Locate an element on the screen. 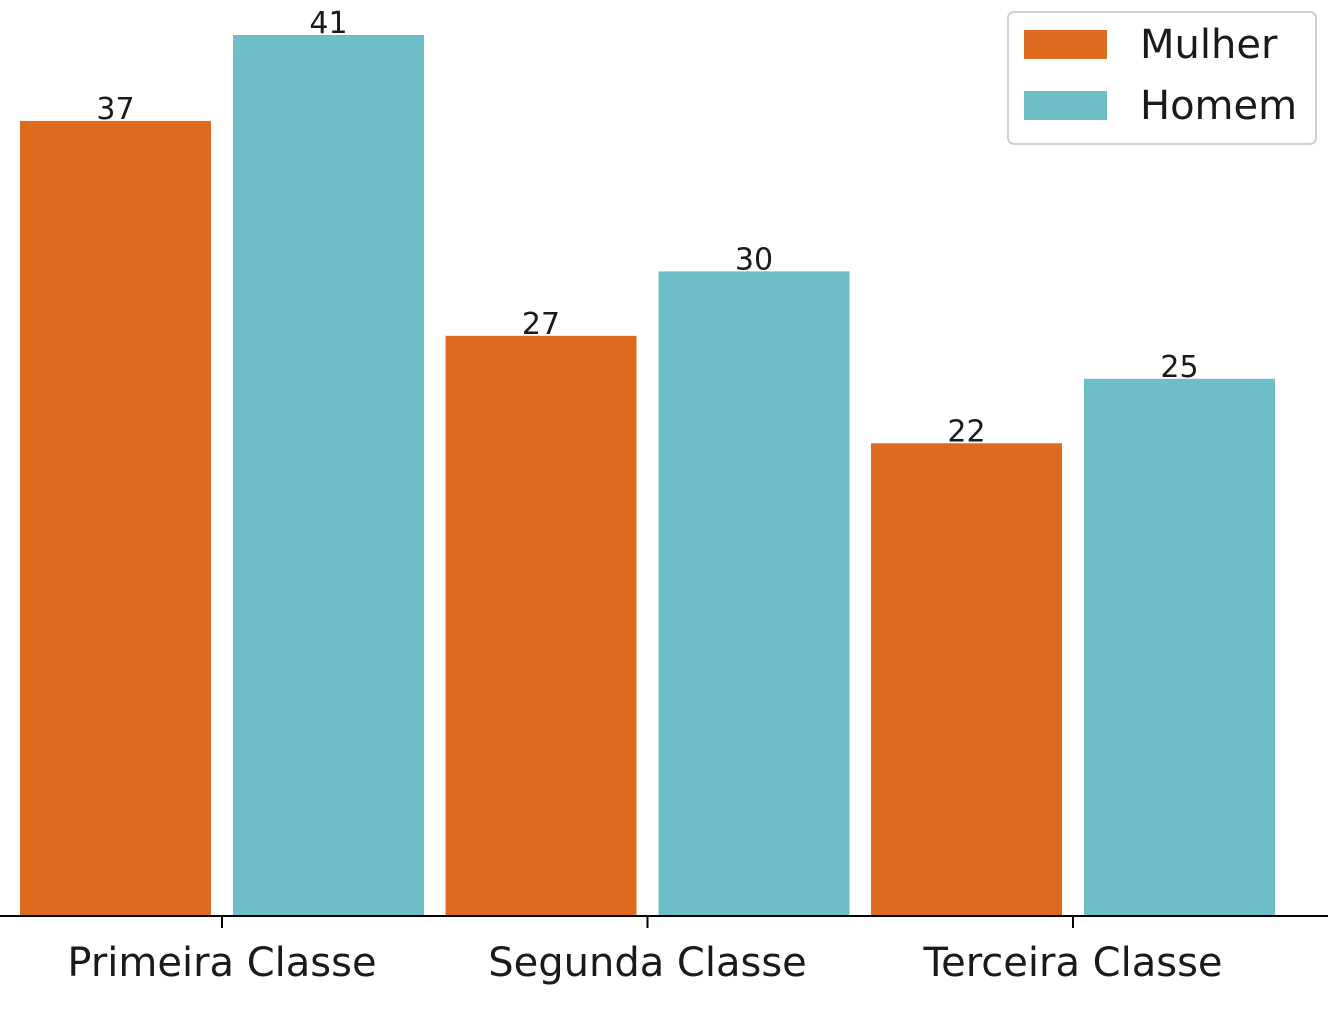  data-label-homem-1: 41 is located at coordinates (328, 23).